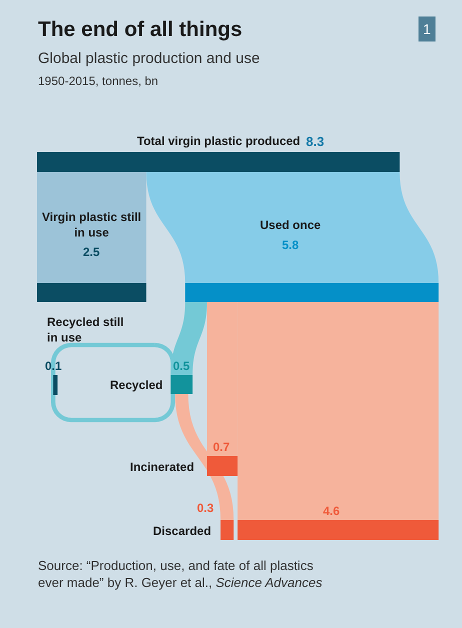 This screenshot has width=462, height=628. What do you see at coordinates (315, 141) in the screenshot?
I see `data-label: 8.3` at bounding box center [315, 141].